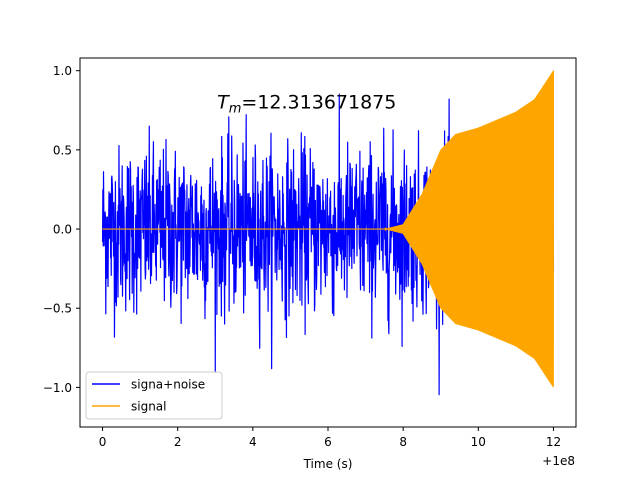 The width and height of the screenshot is (640, 480). Describe the element at coordinates (154, 395) in the screenshot. I see `legend: signa+noise signal` at that location.